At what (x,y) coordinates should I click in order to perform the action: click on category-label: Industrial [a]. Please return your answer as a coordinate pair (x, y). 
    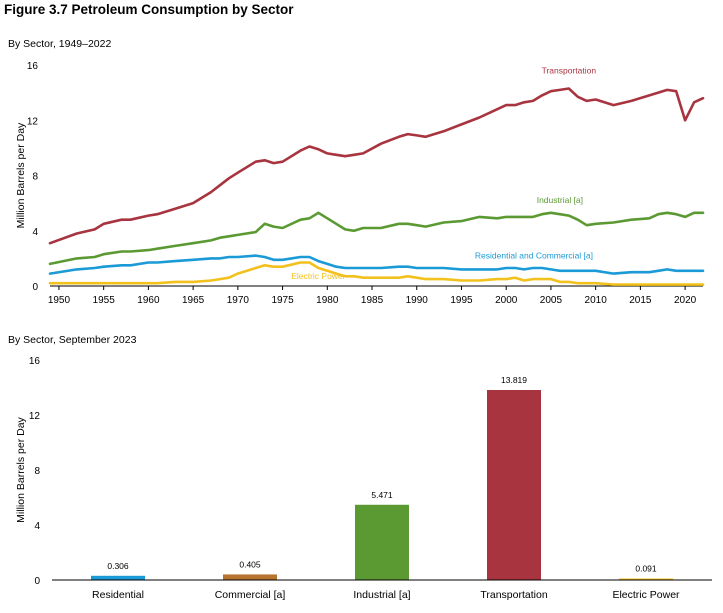
    Looking at the image, I should click on (381, 595).